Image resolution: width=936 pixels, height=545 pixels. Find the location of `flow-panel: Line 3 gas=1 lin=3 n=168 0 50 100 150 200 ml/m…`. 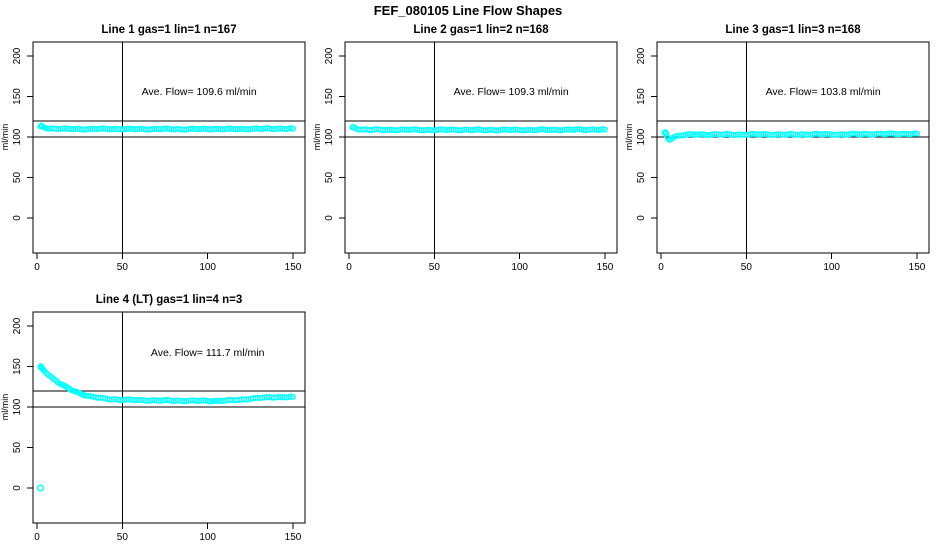

flow-panel: Line 3 gas=1 lin=3 n=168 0 50 100 150 200 ml/m… is located at coordinates (777, 148).